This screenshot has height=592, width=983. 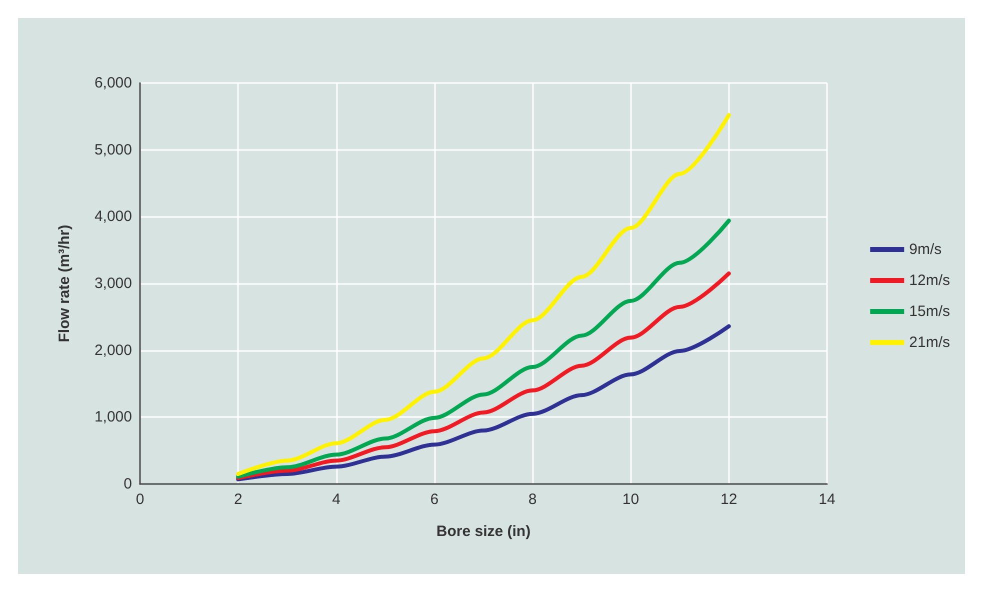 I want to click on x-tick-label: 2, so click(x=238, y=499).